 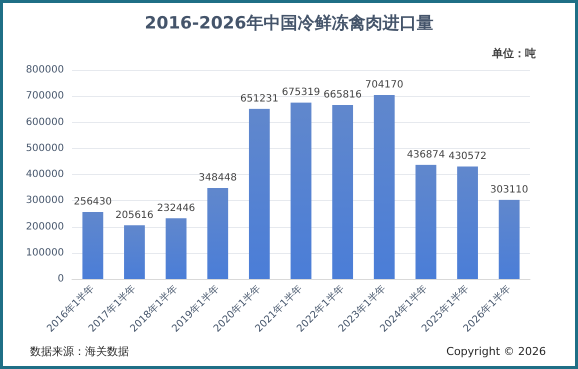 I want to click on y-tick-label: 200000, so click(x=45, y=226).